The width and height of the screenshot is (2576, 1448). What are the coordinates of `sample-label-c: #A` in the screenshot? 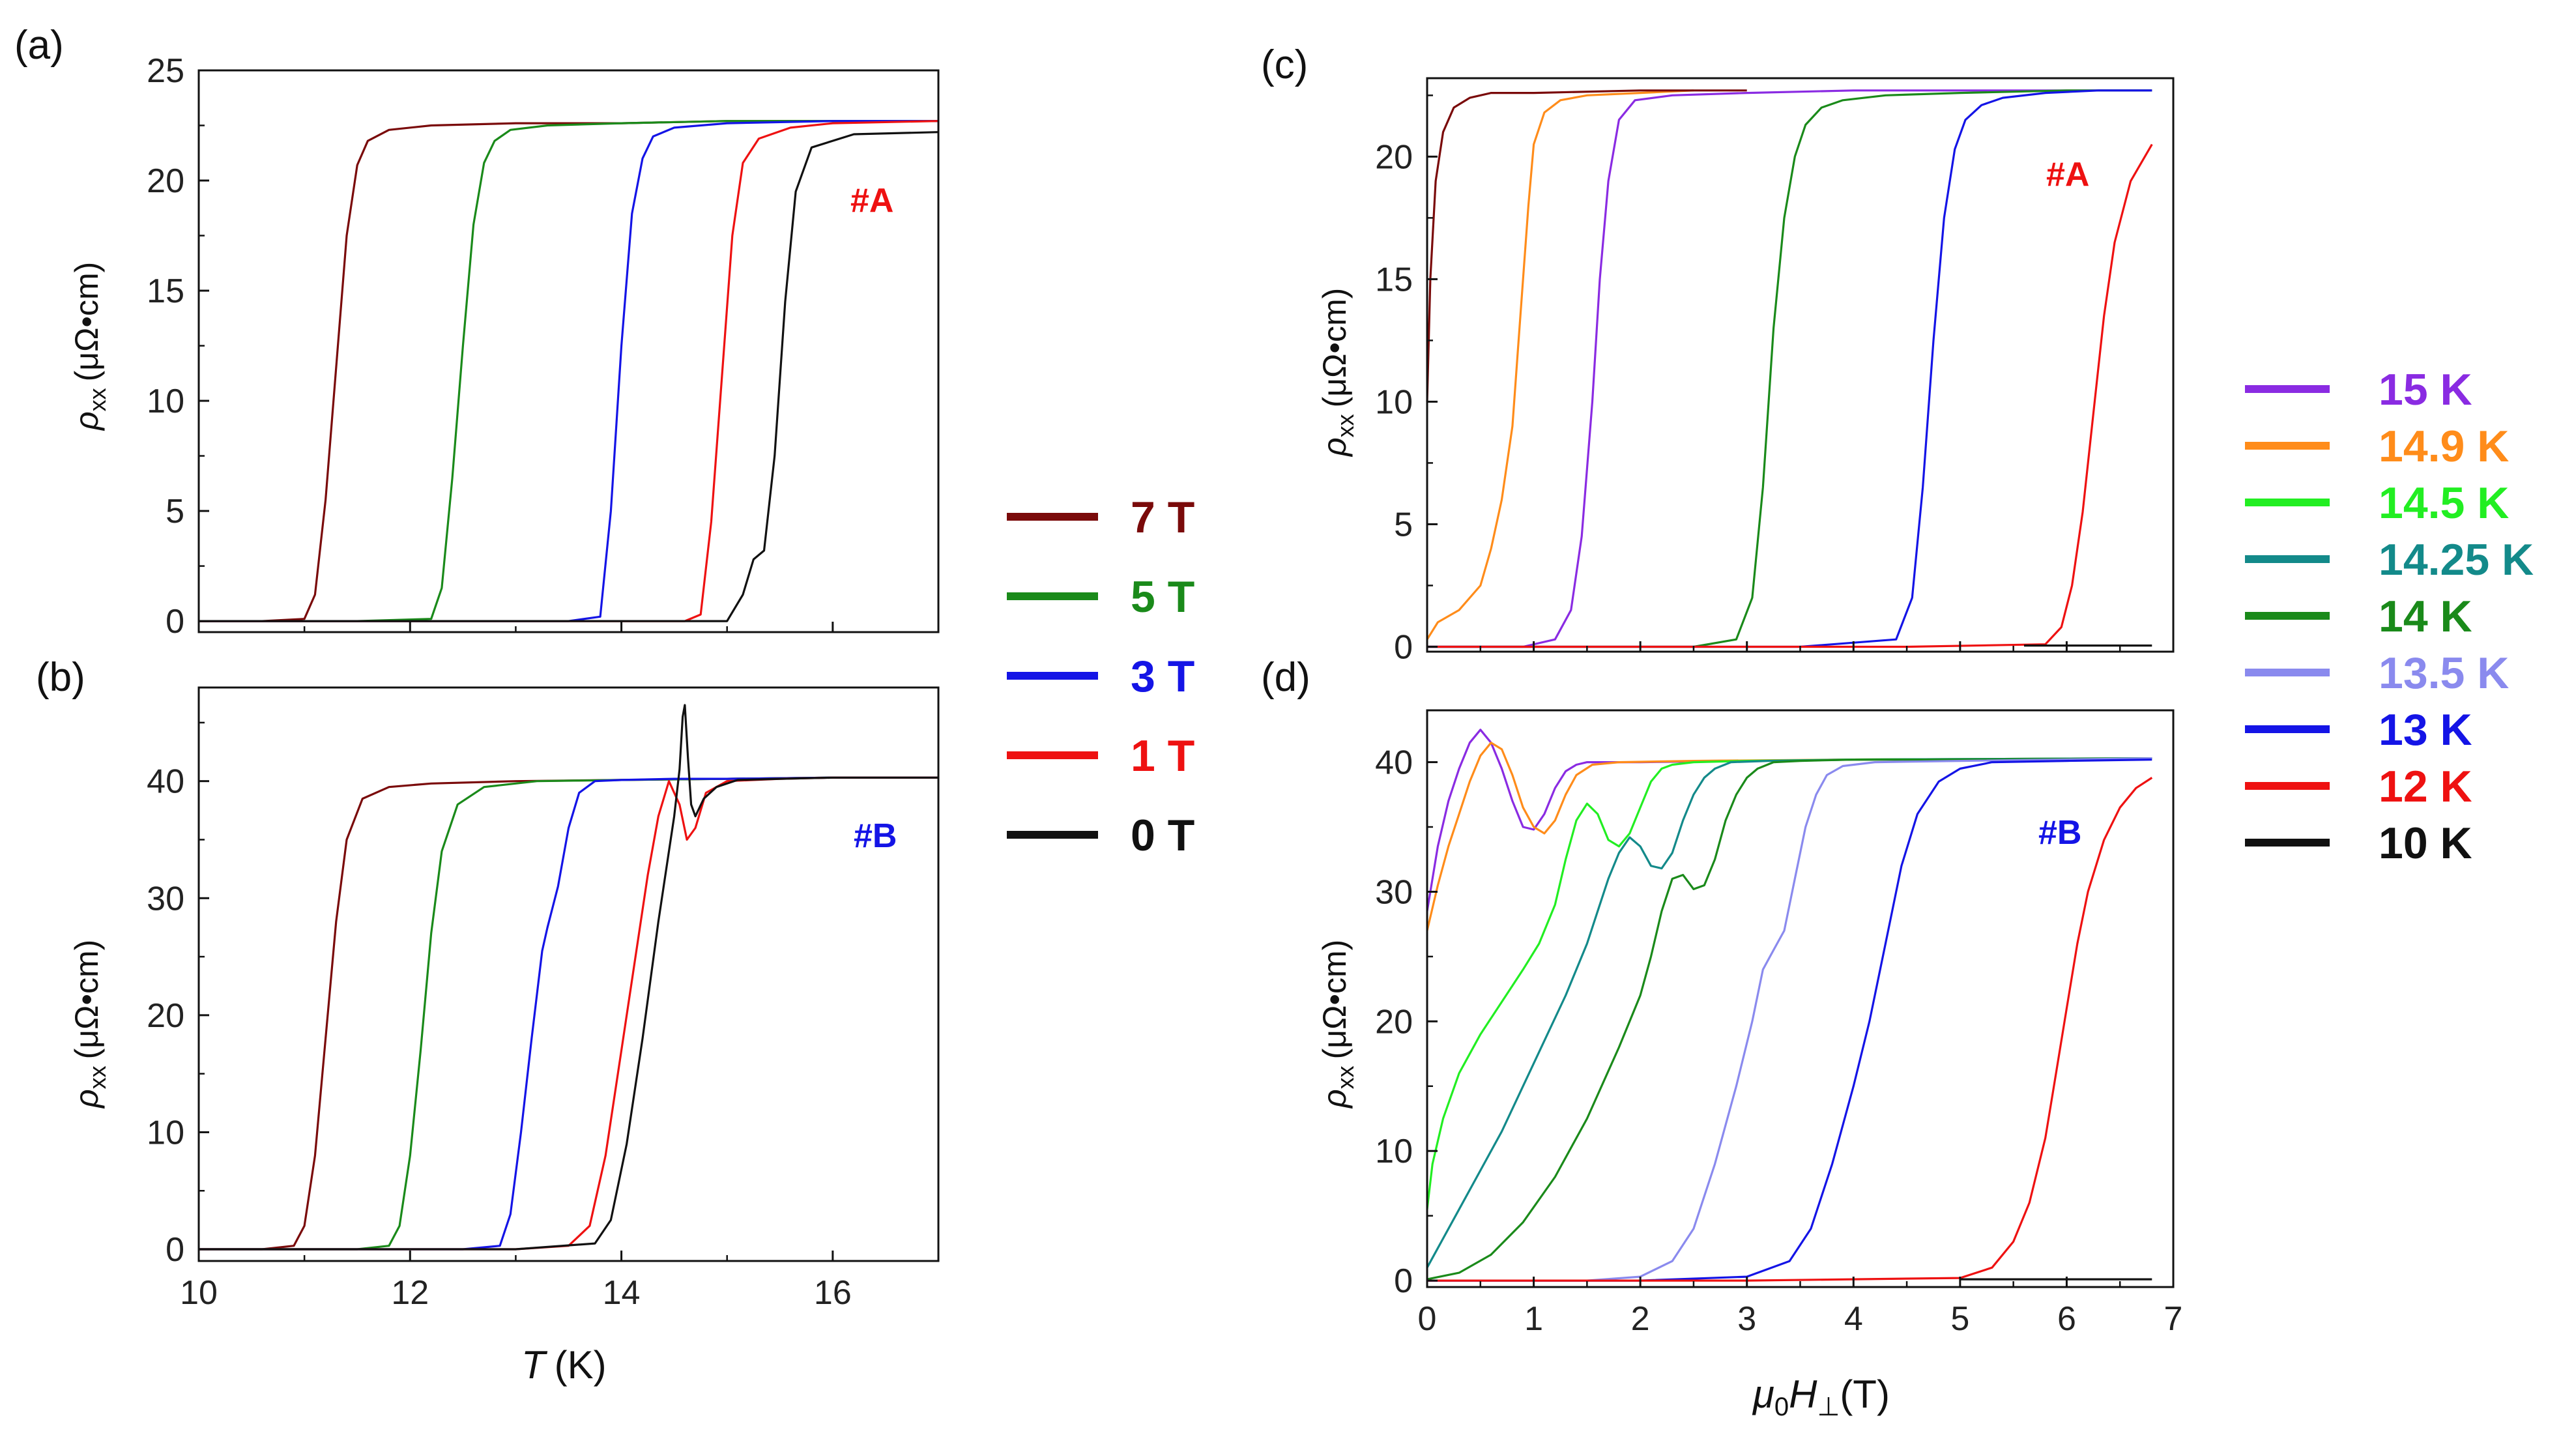 It's located at (2067, 175).